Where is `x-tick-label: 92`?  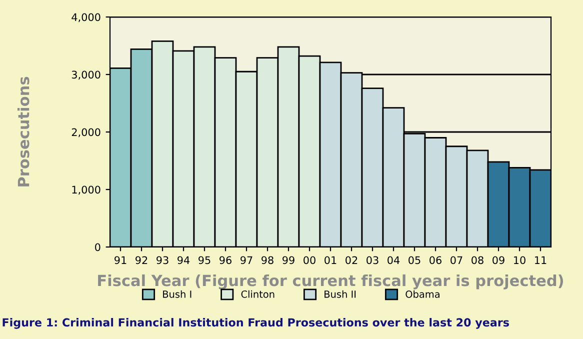 x-tick-label: 92 is located at coordinates (142, 260).